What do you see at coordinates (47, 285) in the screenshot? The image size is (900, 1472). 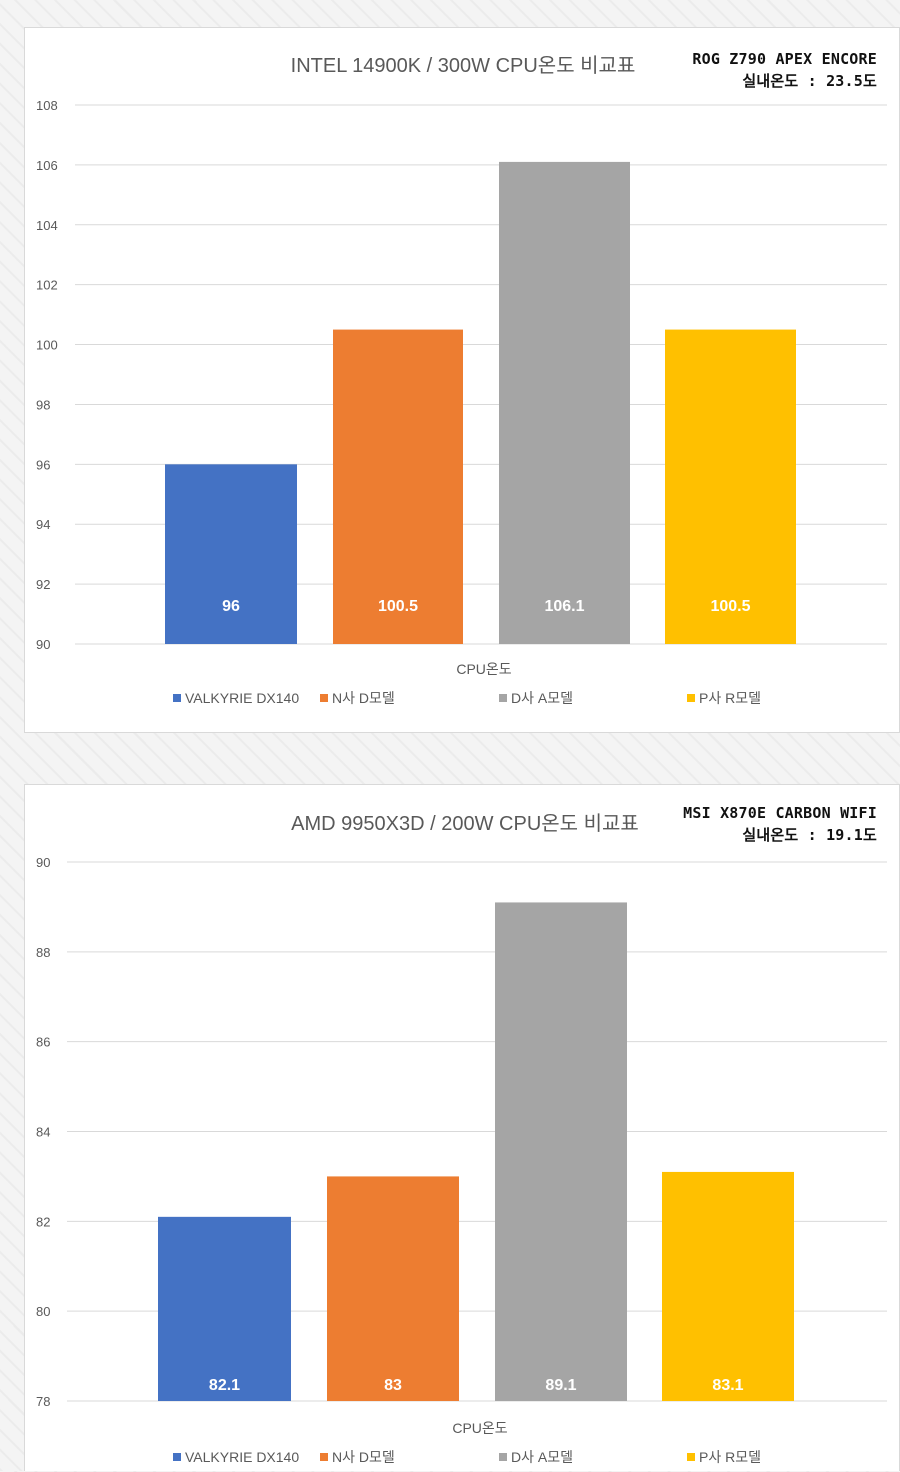 I see `y-tick-label: 102` at bounding box center [47, 285].